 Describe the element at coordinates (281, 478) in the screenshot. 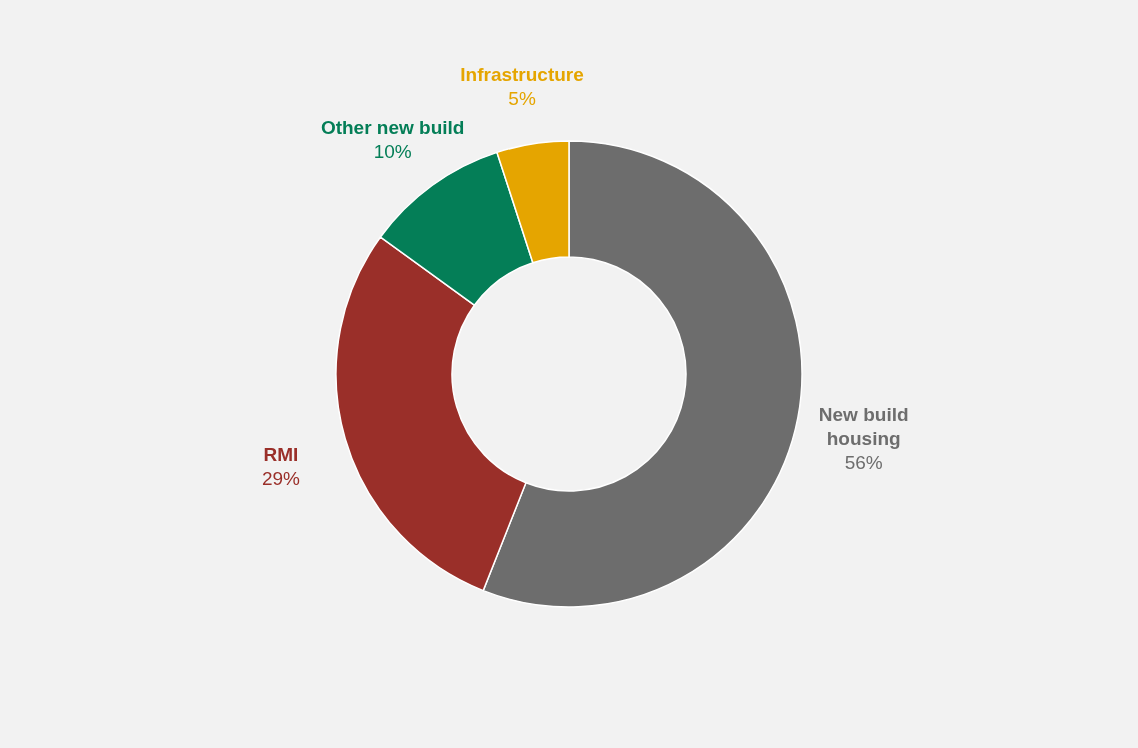

I see `data-label: 29%` at that location.